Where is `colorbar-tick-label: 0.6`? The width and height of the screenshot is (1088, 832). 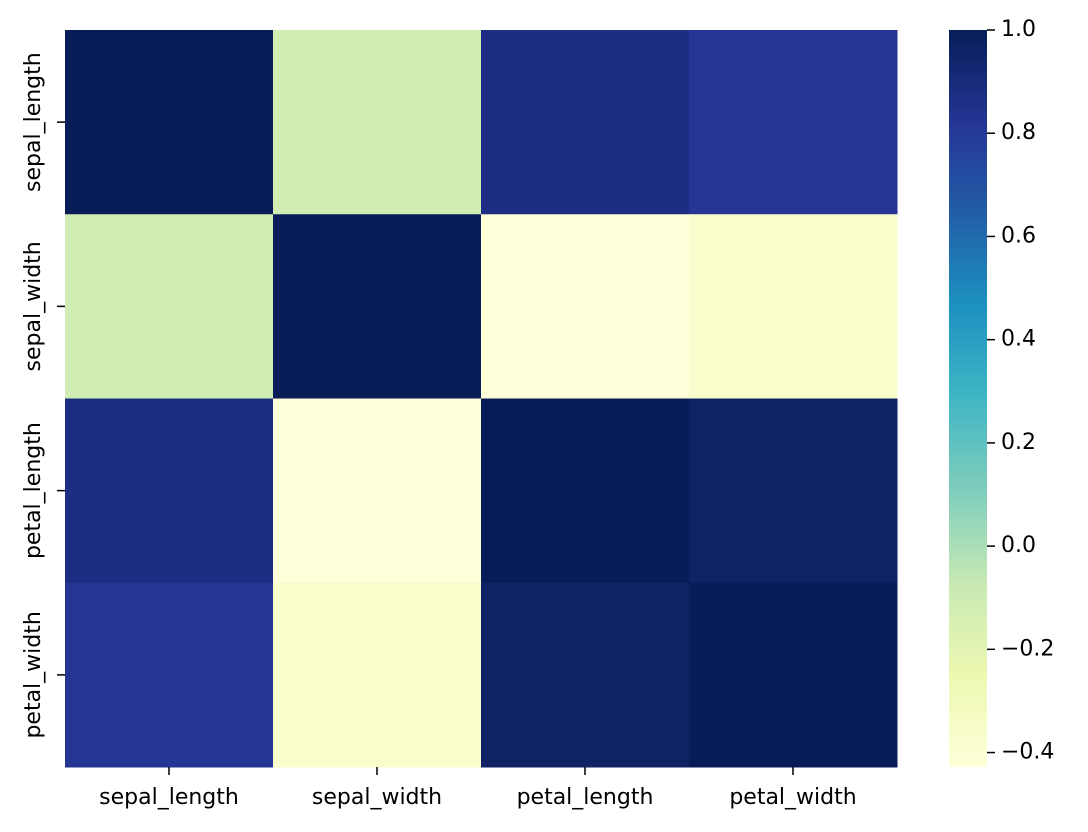 colorbar-tick-label: 0.6 is located at coordinates (1018, 235).